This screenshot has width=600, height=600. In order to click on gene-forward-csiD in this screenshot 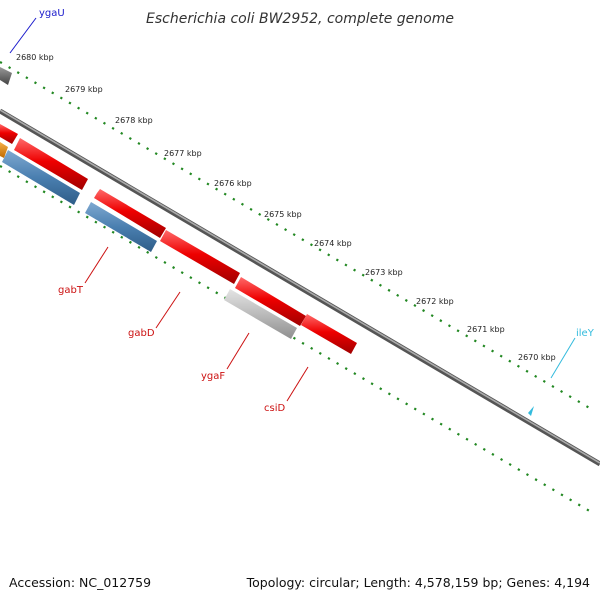, I will do `click(329, 334)`.